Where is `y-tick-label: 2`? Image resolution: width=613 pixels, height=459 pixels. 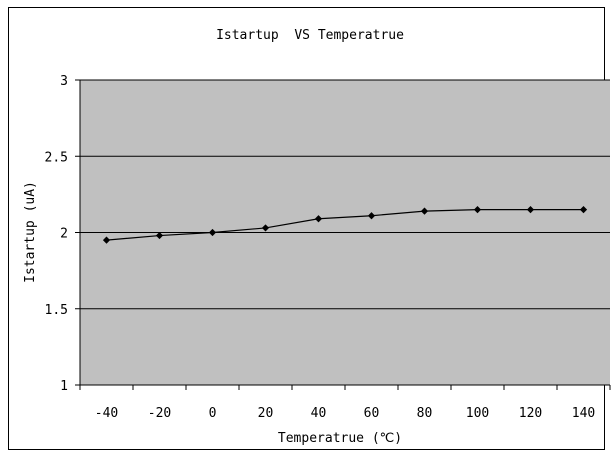 y-tick-label: 2 is located at coordinates (64, 234).